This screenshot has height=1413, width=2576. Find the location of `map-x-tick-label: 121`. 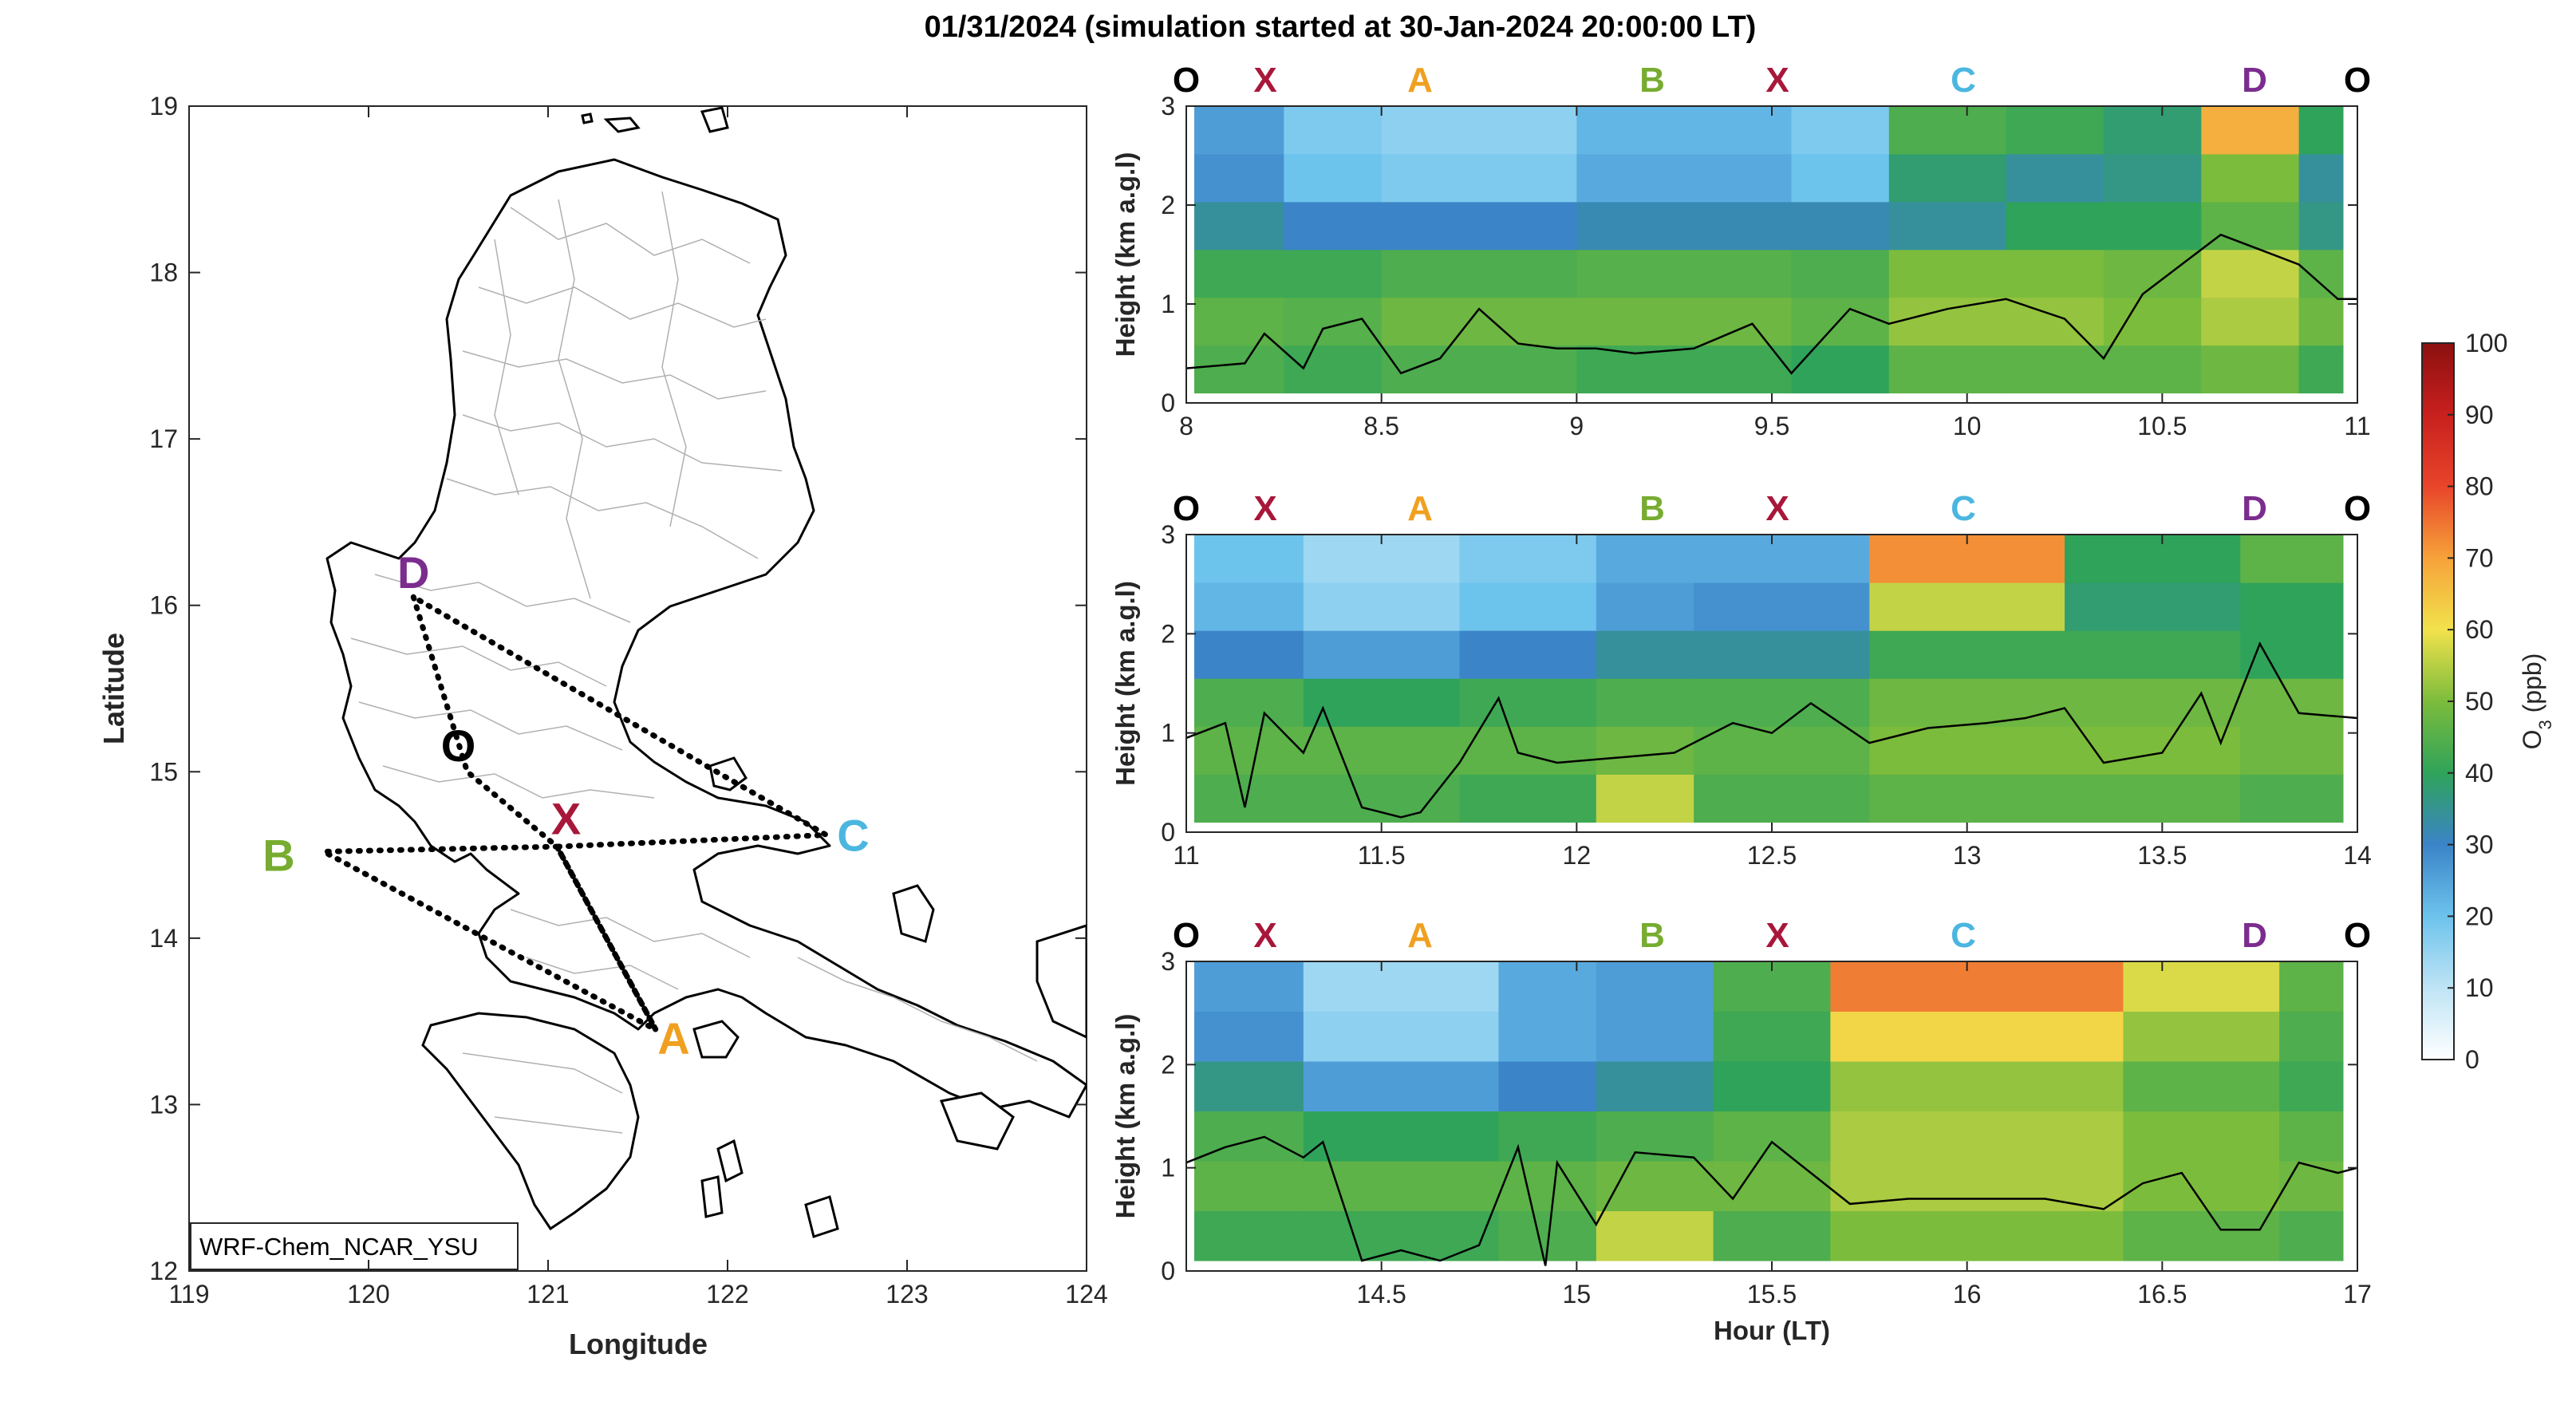

map-x-tick-label: 121 is located at coordinates (548, 1294).